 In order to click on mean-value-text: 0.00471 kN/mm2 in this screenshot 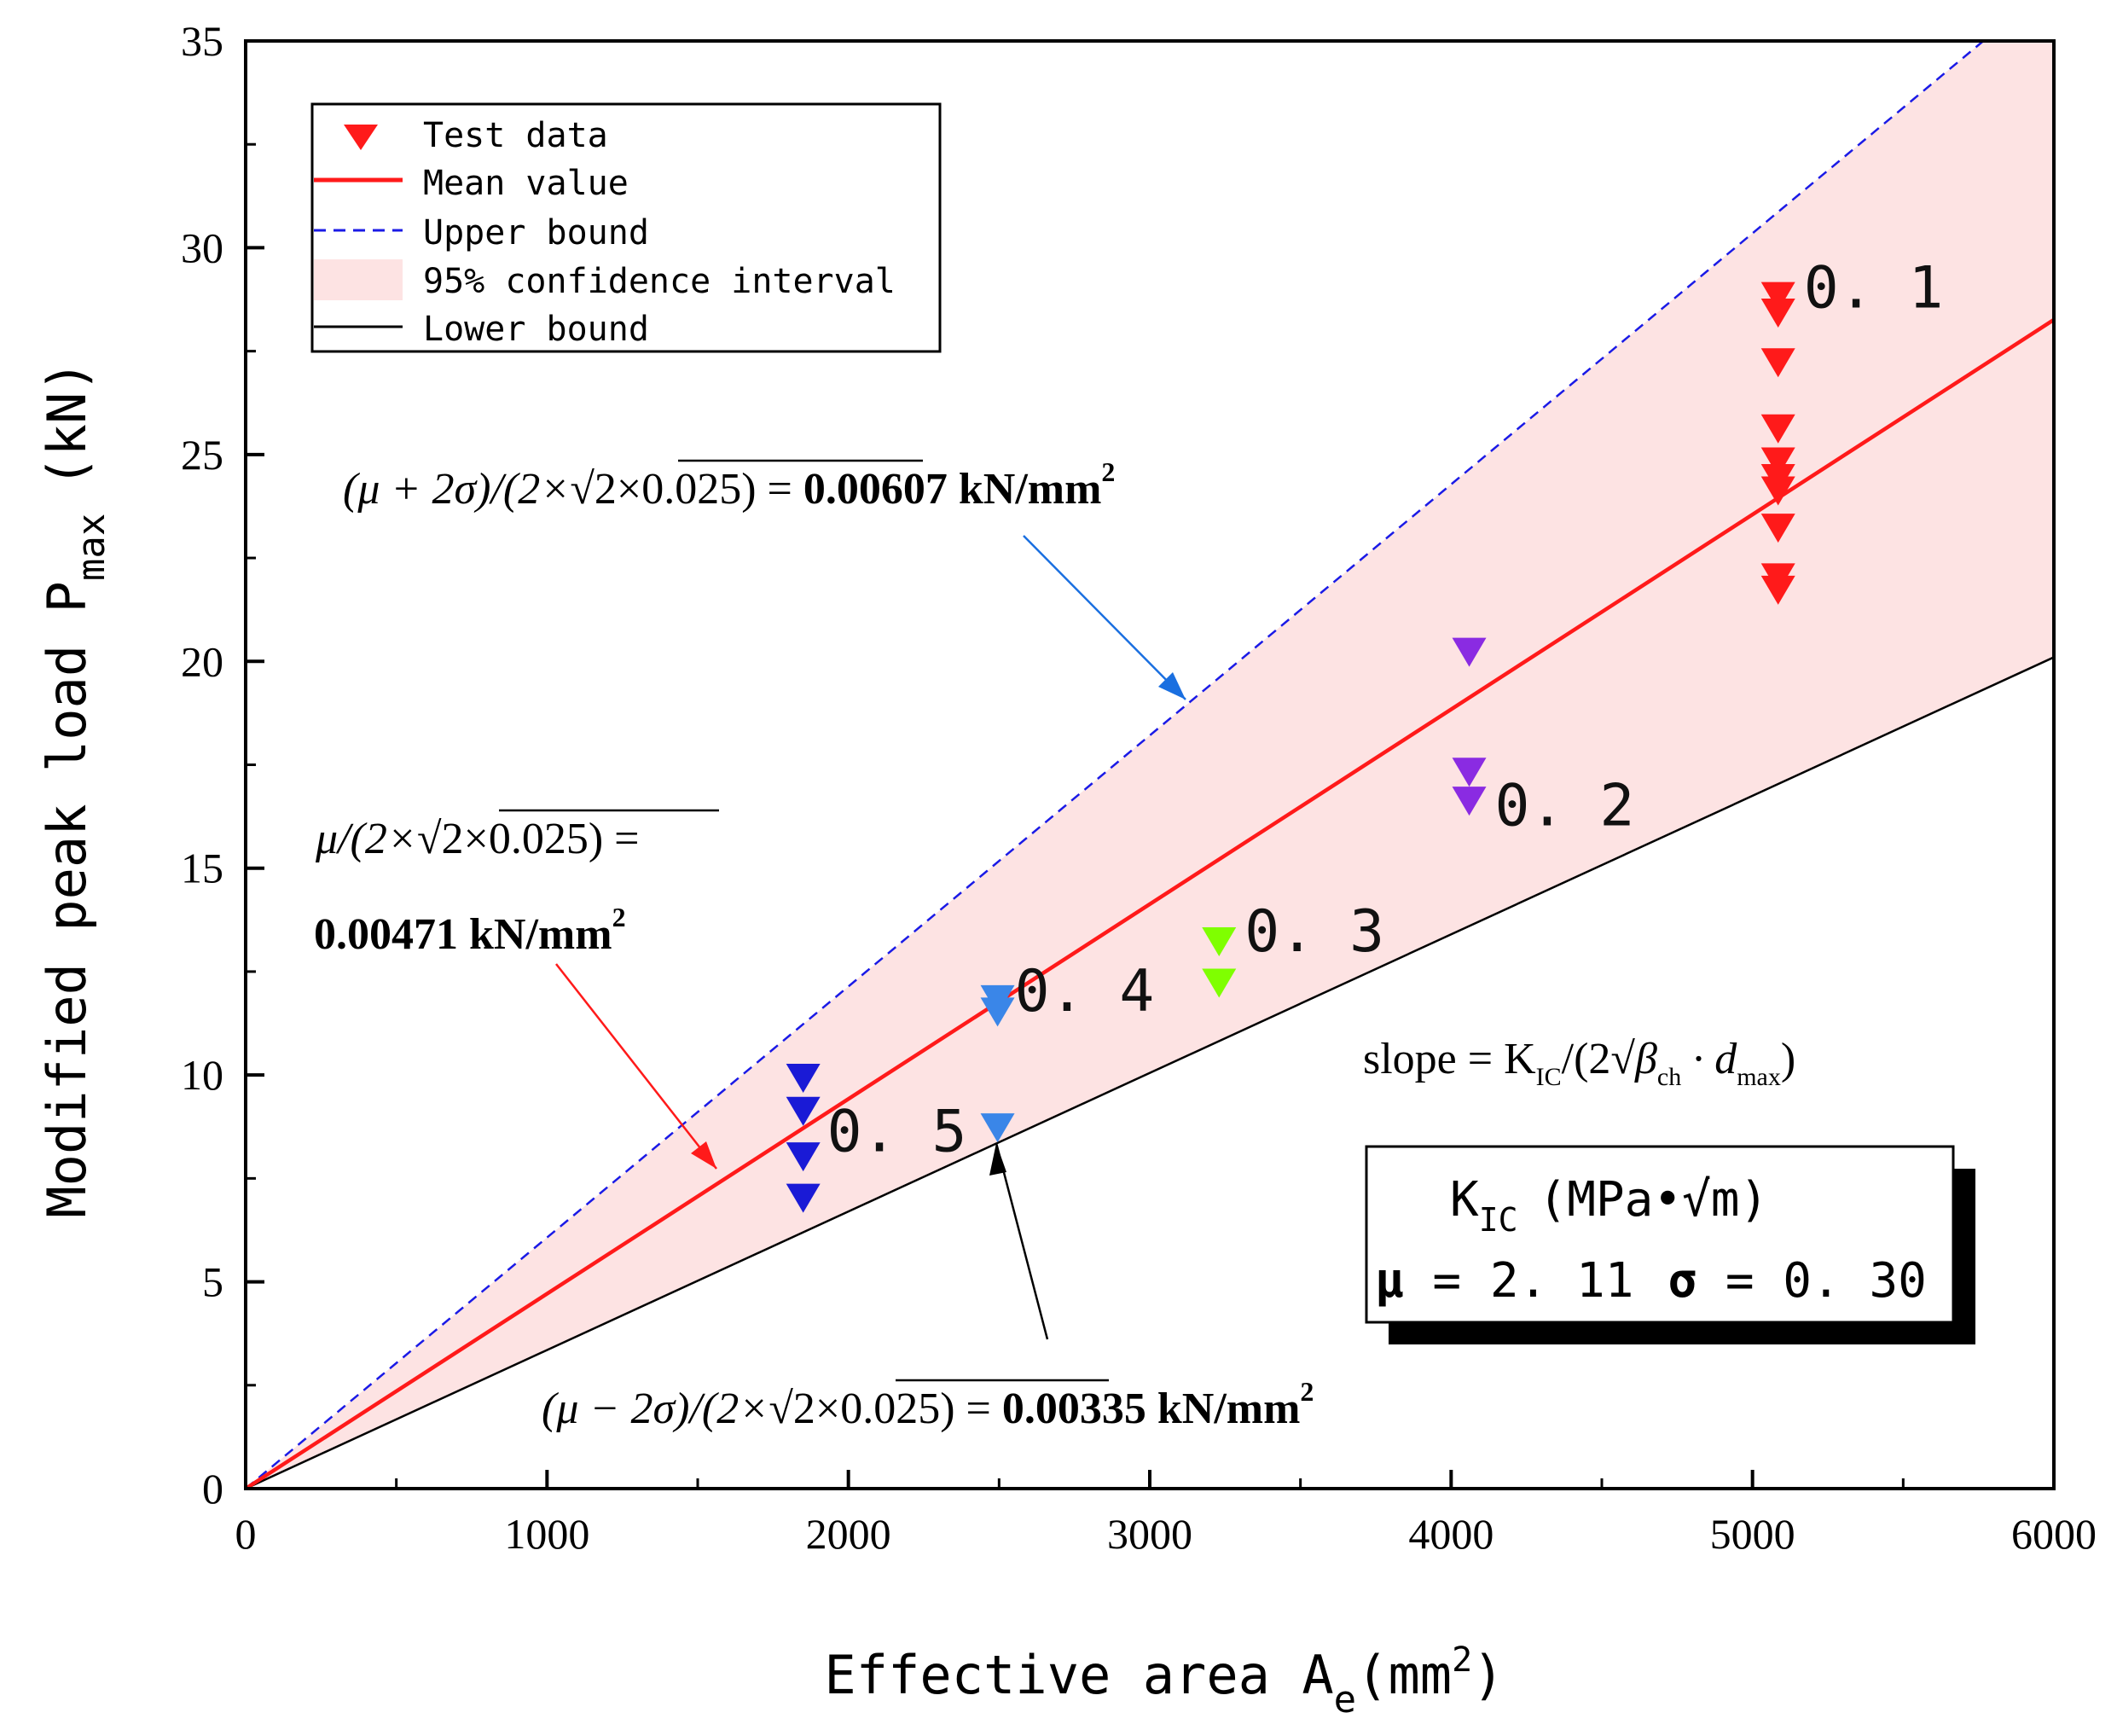, I will do `click(470, 930)`.